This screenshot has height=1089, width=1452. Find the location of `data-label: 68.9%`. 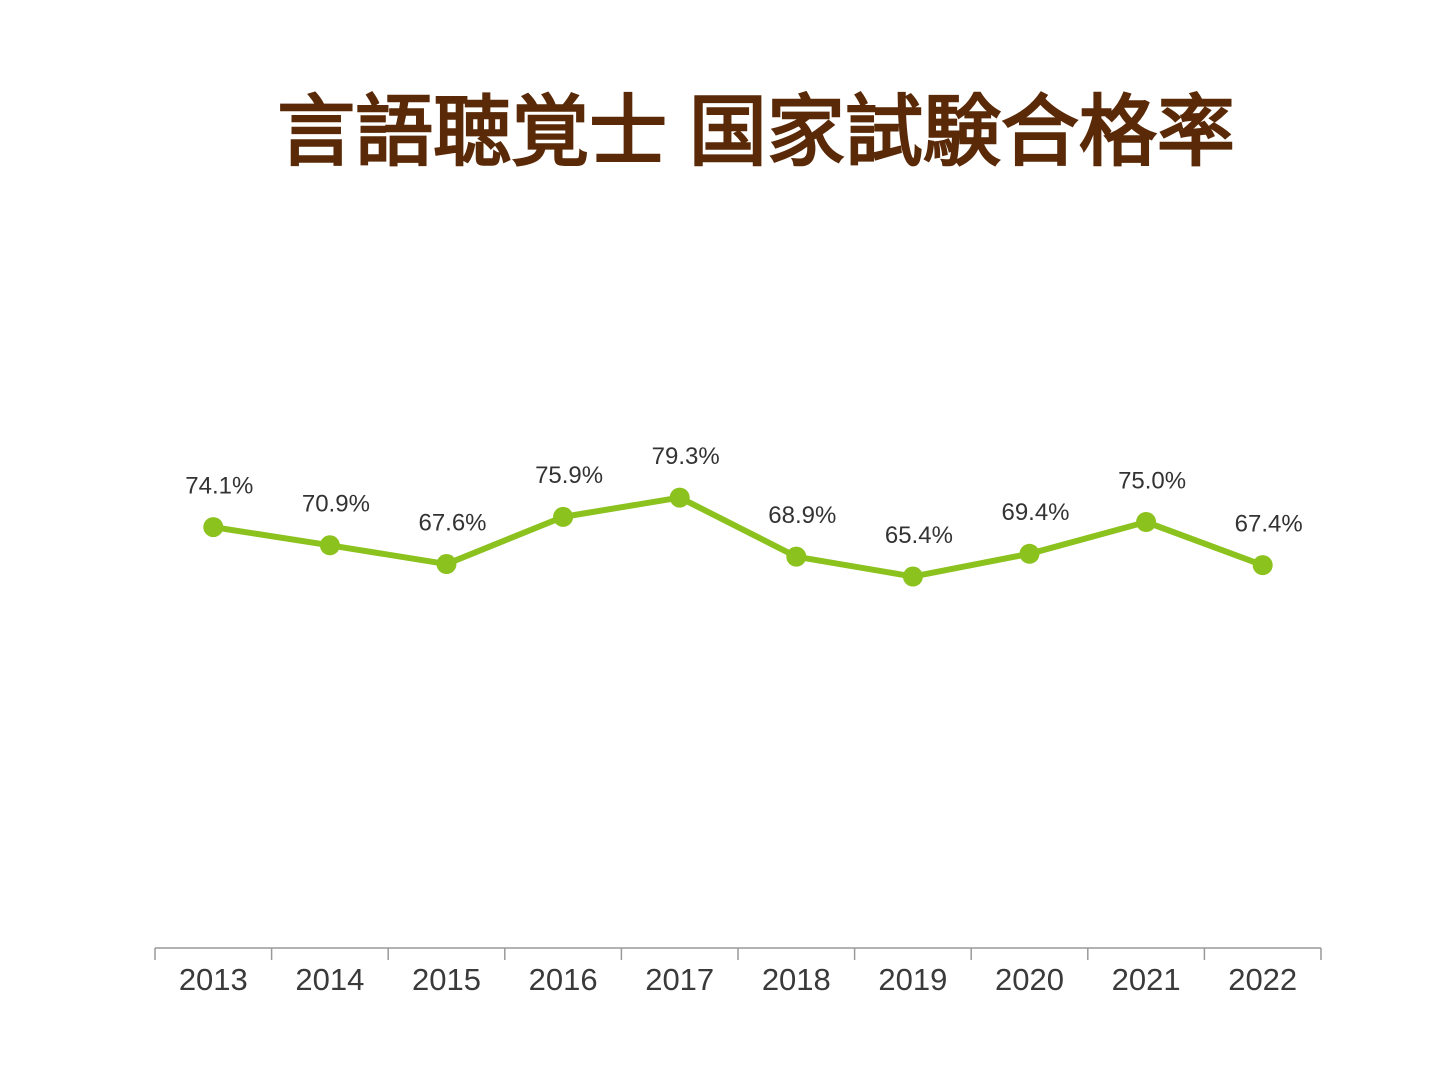

data-label: 68.9% is located at coordinates (802, 515).